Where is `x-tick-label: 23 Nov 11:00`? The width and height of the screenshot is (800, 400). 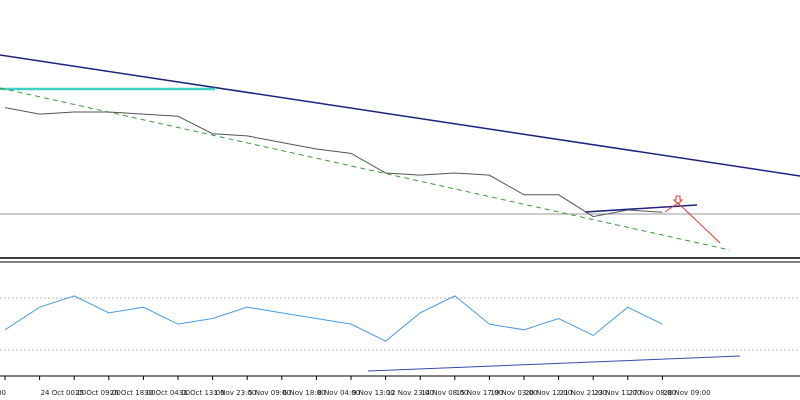 x-tick-label: 23 Nov 11:00 is located at coordinates (617, 393).